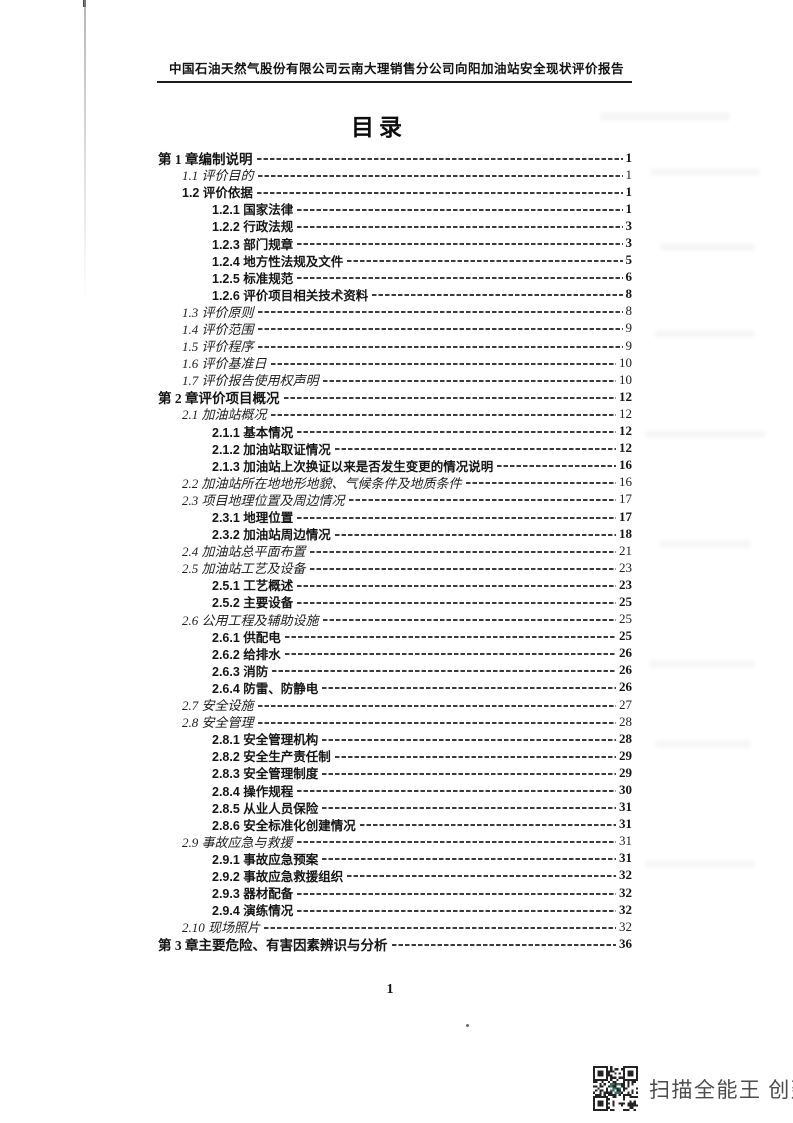  What do you see at coordinates (253, 432) in the screenshot?
I see `toc-entry-label: 2.1.1 基本情况` at bounding box center [253, 432].